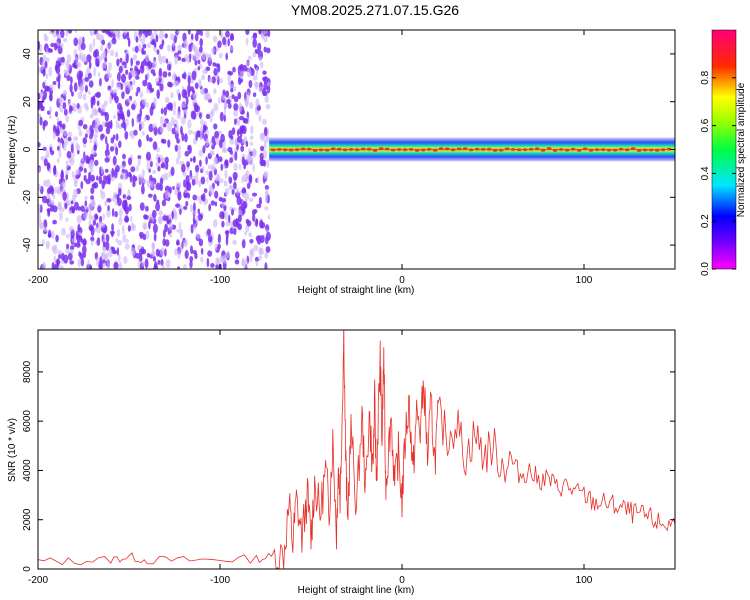 Image resolution: width=750 pixels, height=600 pixels. What do you see at coordinates (220, 580) in the screenshot?
I see `x-tick-label: -100` at bounding box center [220, 580].